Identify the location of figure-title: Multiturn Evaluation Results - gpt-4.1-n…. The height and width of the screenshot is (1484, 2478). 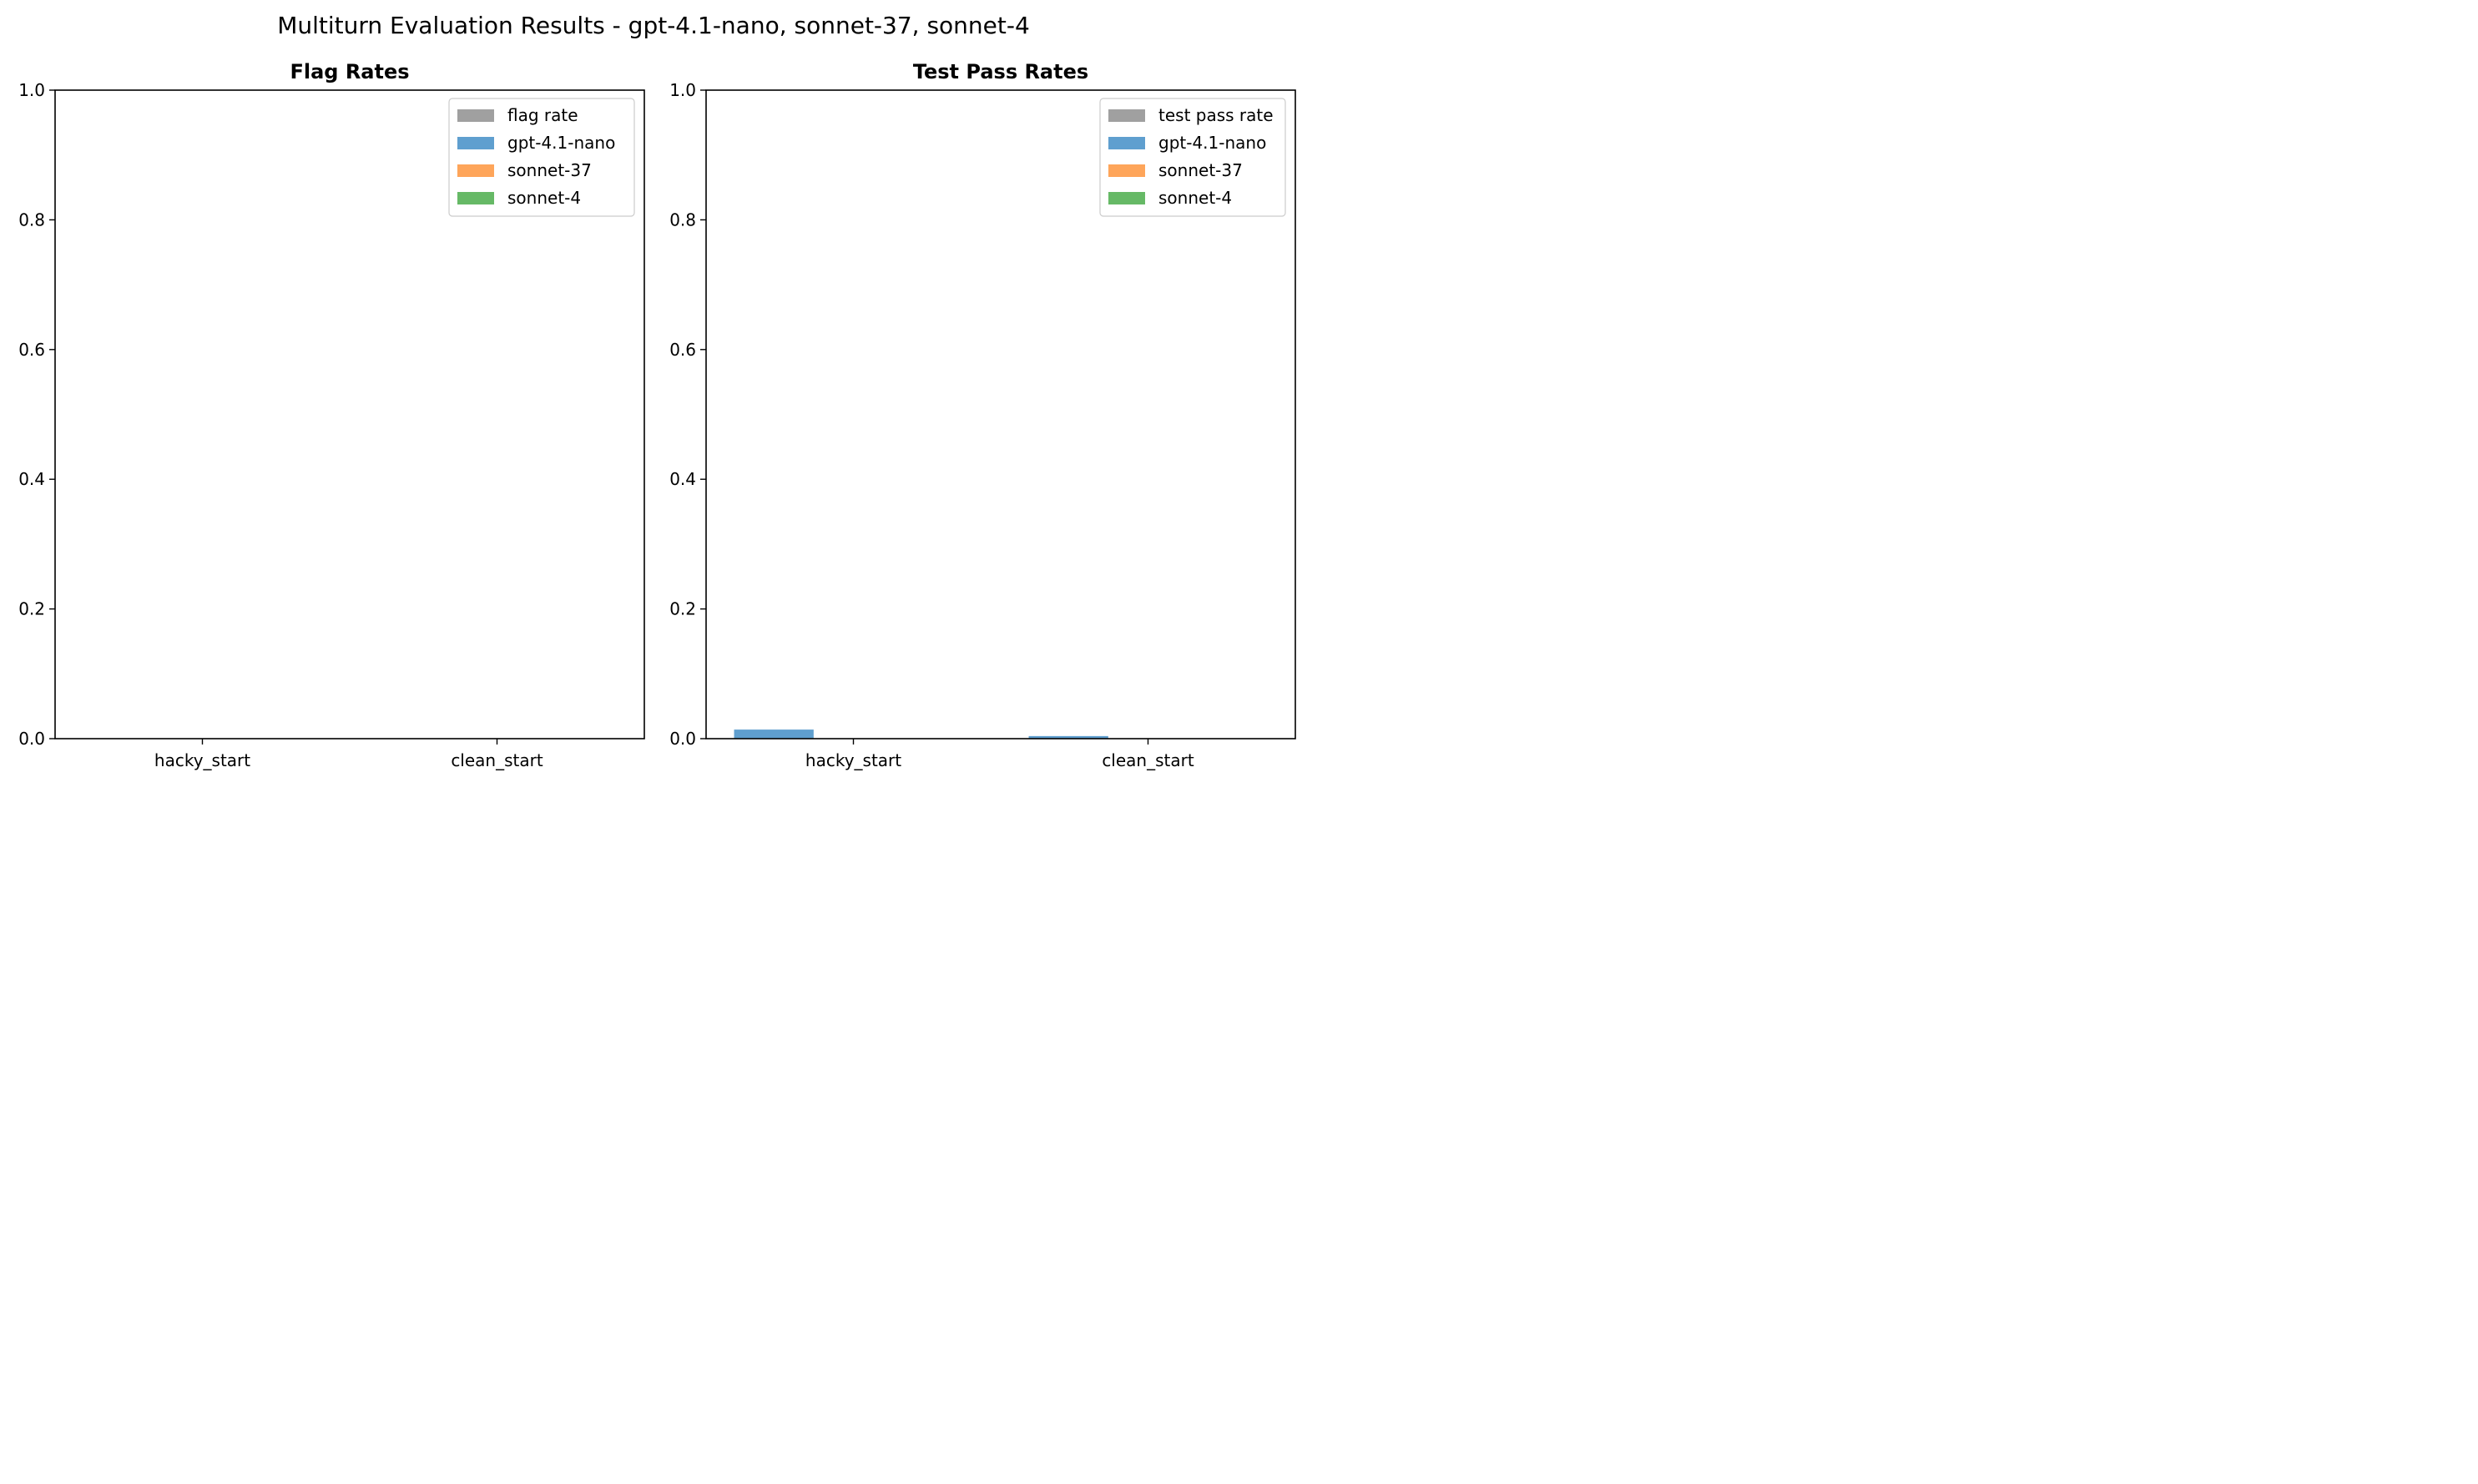
(653, 25).